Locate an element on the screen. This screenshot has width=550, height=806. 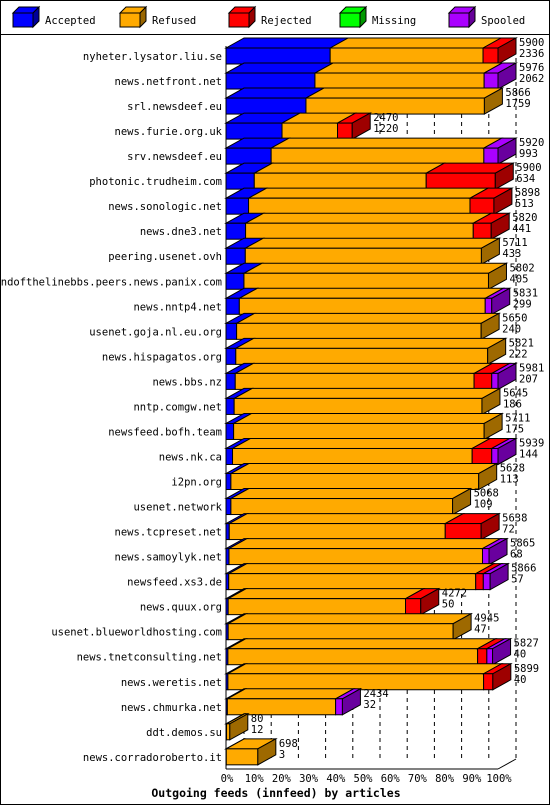
x-tick-label: 70% is located at coordinates (418, 779).